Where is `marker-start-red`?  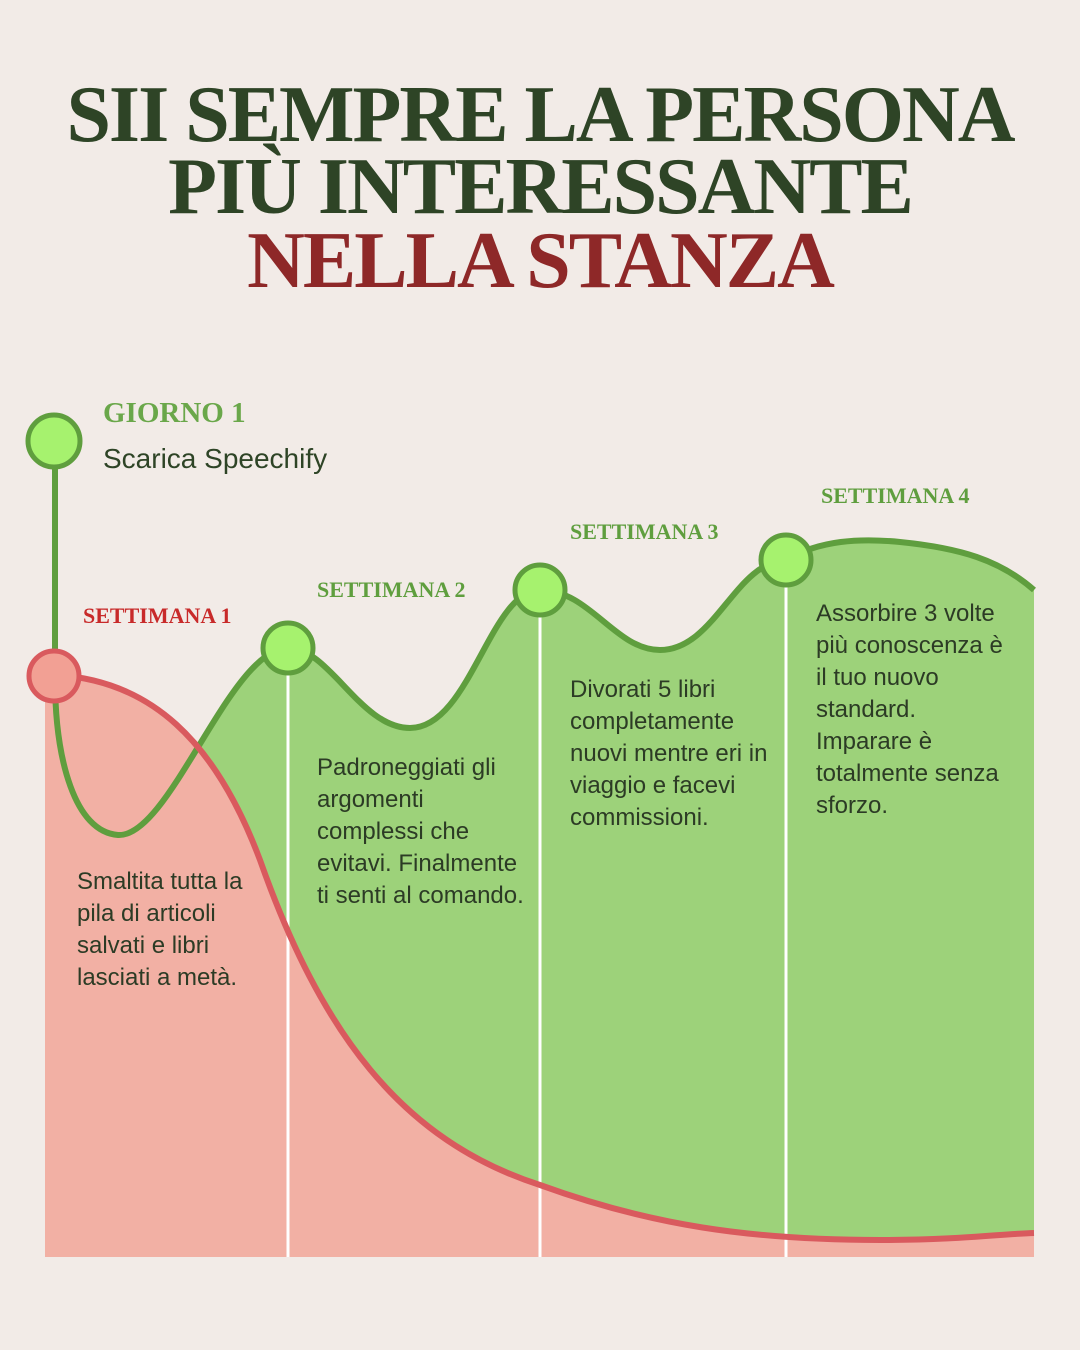
marker-start-red is located at coordinates (54, 676).